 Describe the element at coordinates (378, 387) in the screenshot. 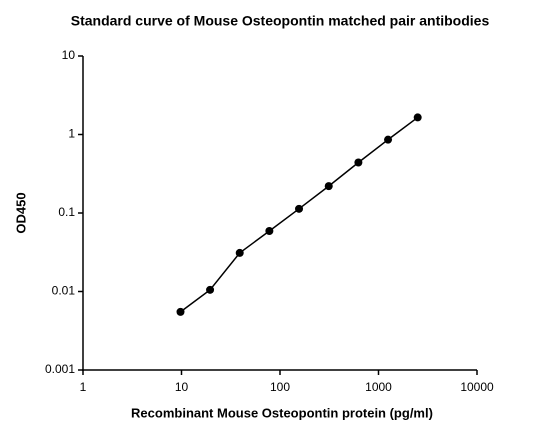

I see `x-tick-label: 1000` at that location.